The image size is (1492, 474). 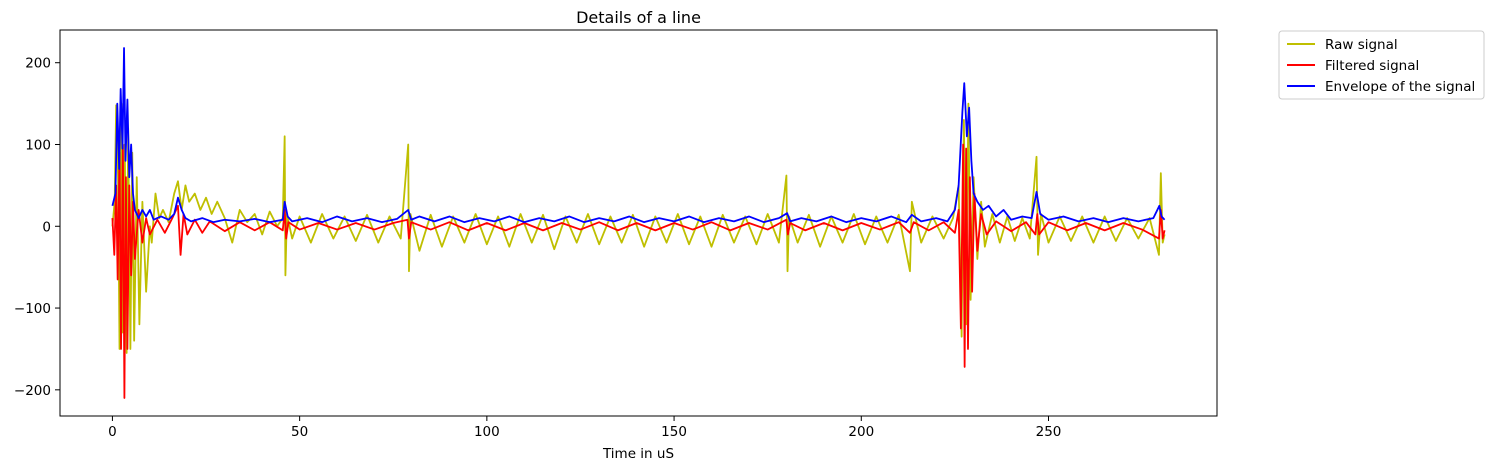 What do you see at coordinates (1400, 87) in the screenshot?
I see `legend-label-3: Envelope of the signal` at bounding box center [1400, 87].